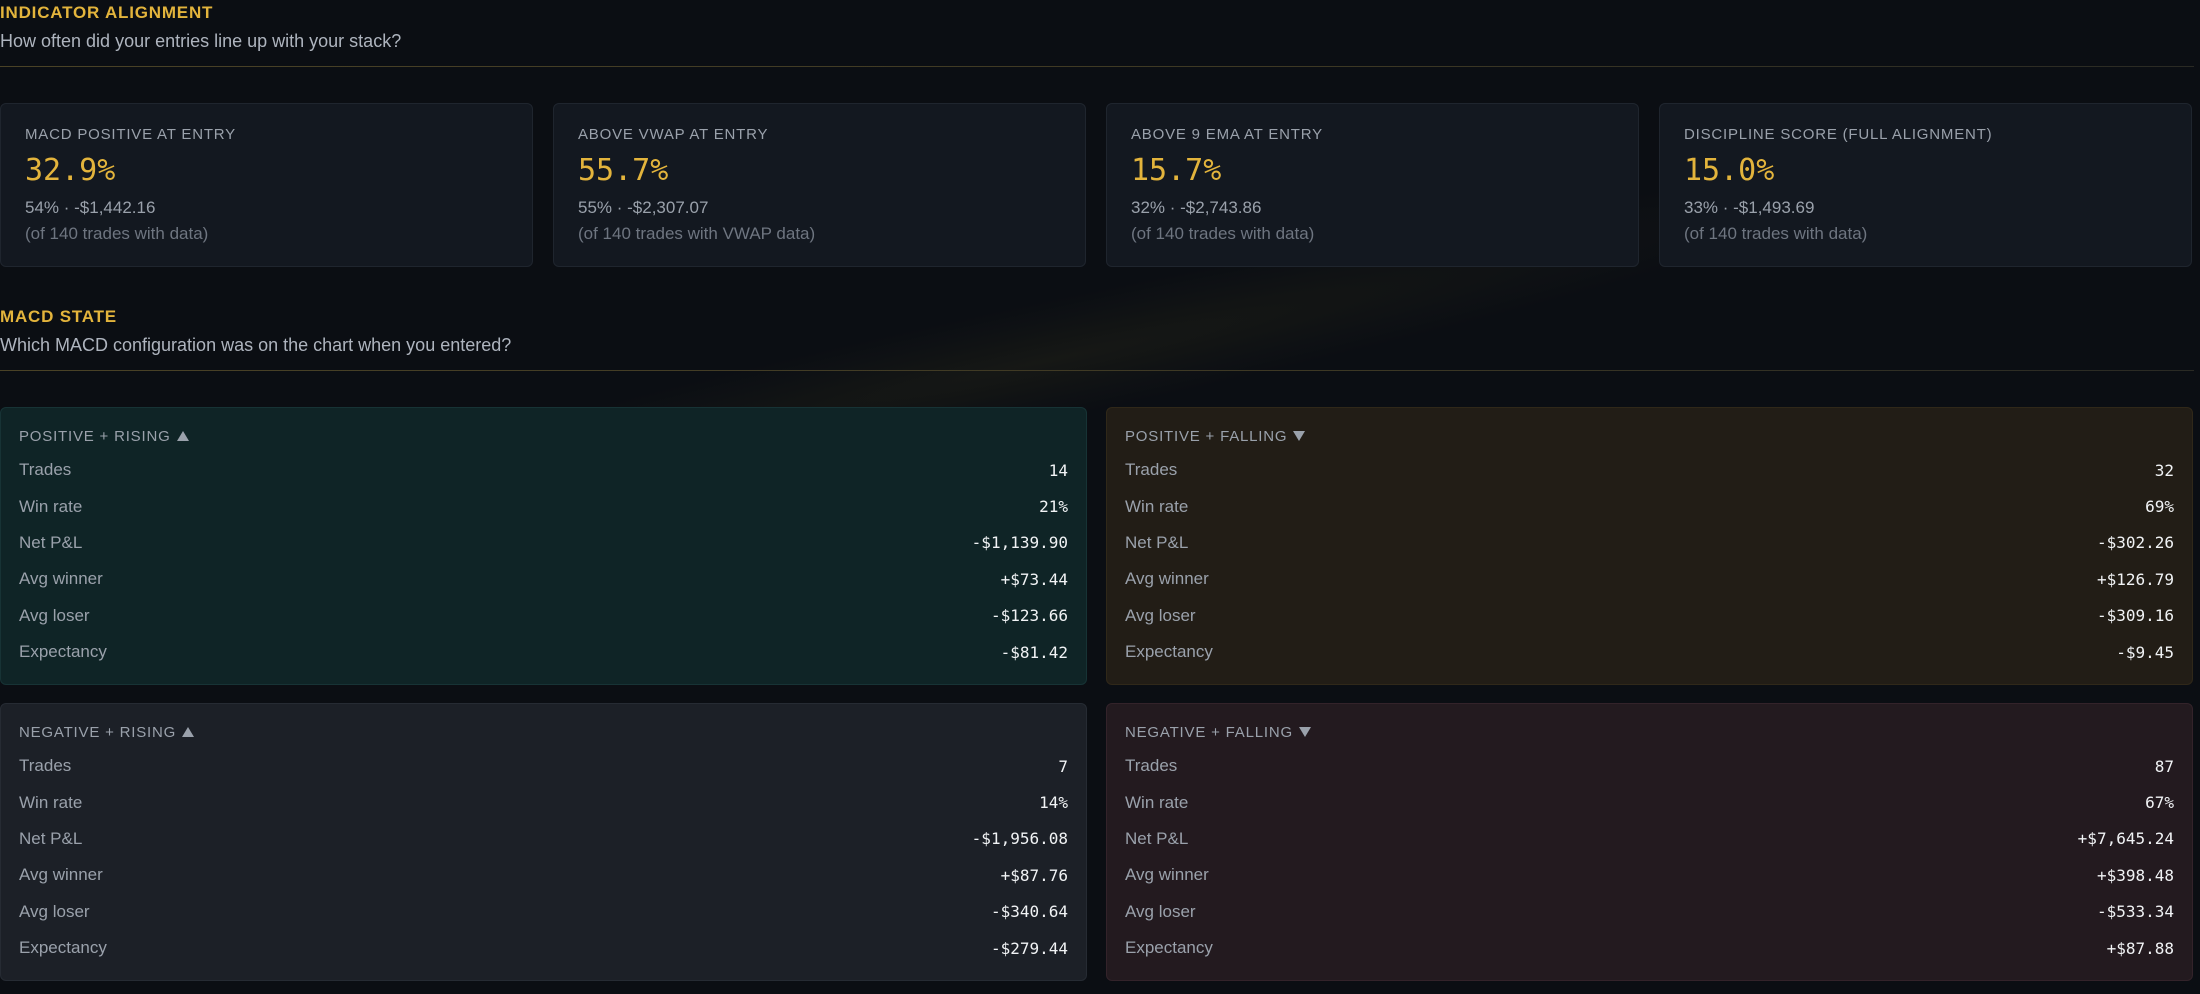  I want to click on stat-value: 32.9%, so click(70, 170).